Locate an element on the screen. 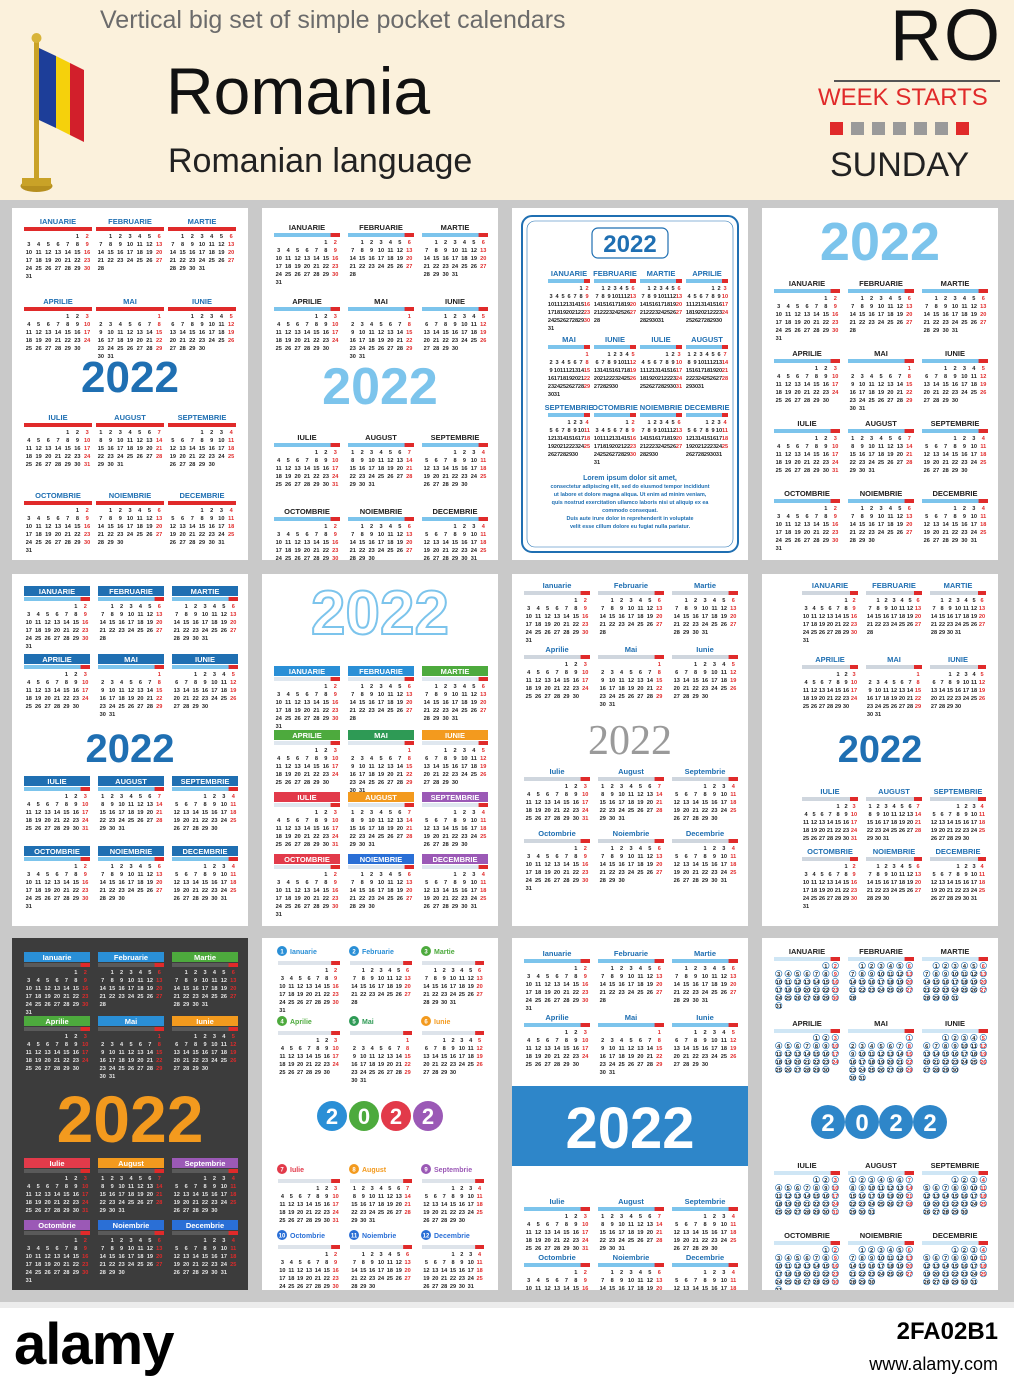  month-name: IANUARIE is located at coordinates (569, 273).